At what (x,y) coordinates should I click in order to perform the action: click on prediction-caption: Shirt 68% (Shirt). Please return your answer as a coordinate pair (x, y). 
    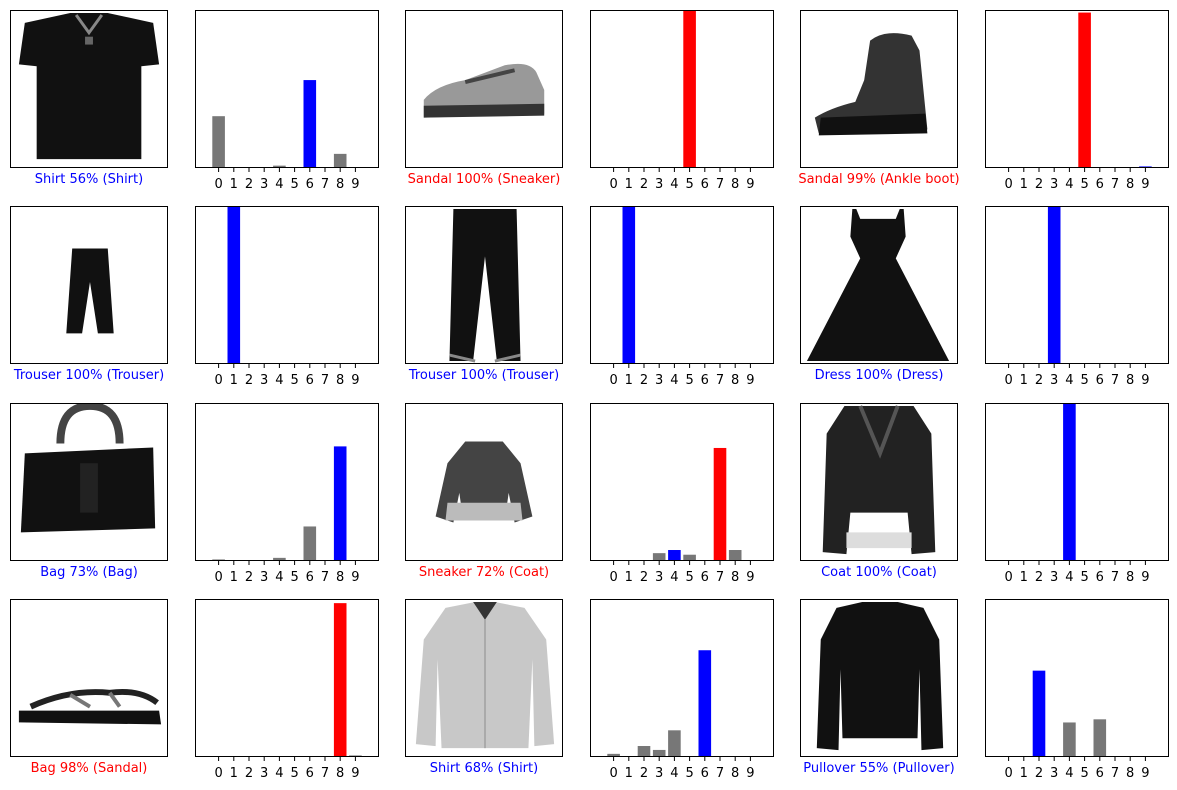
    Looking at the image, I should click on (484, 768).